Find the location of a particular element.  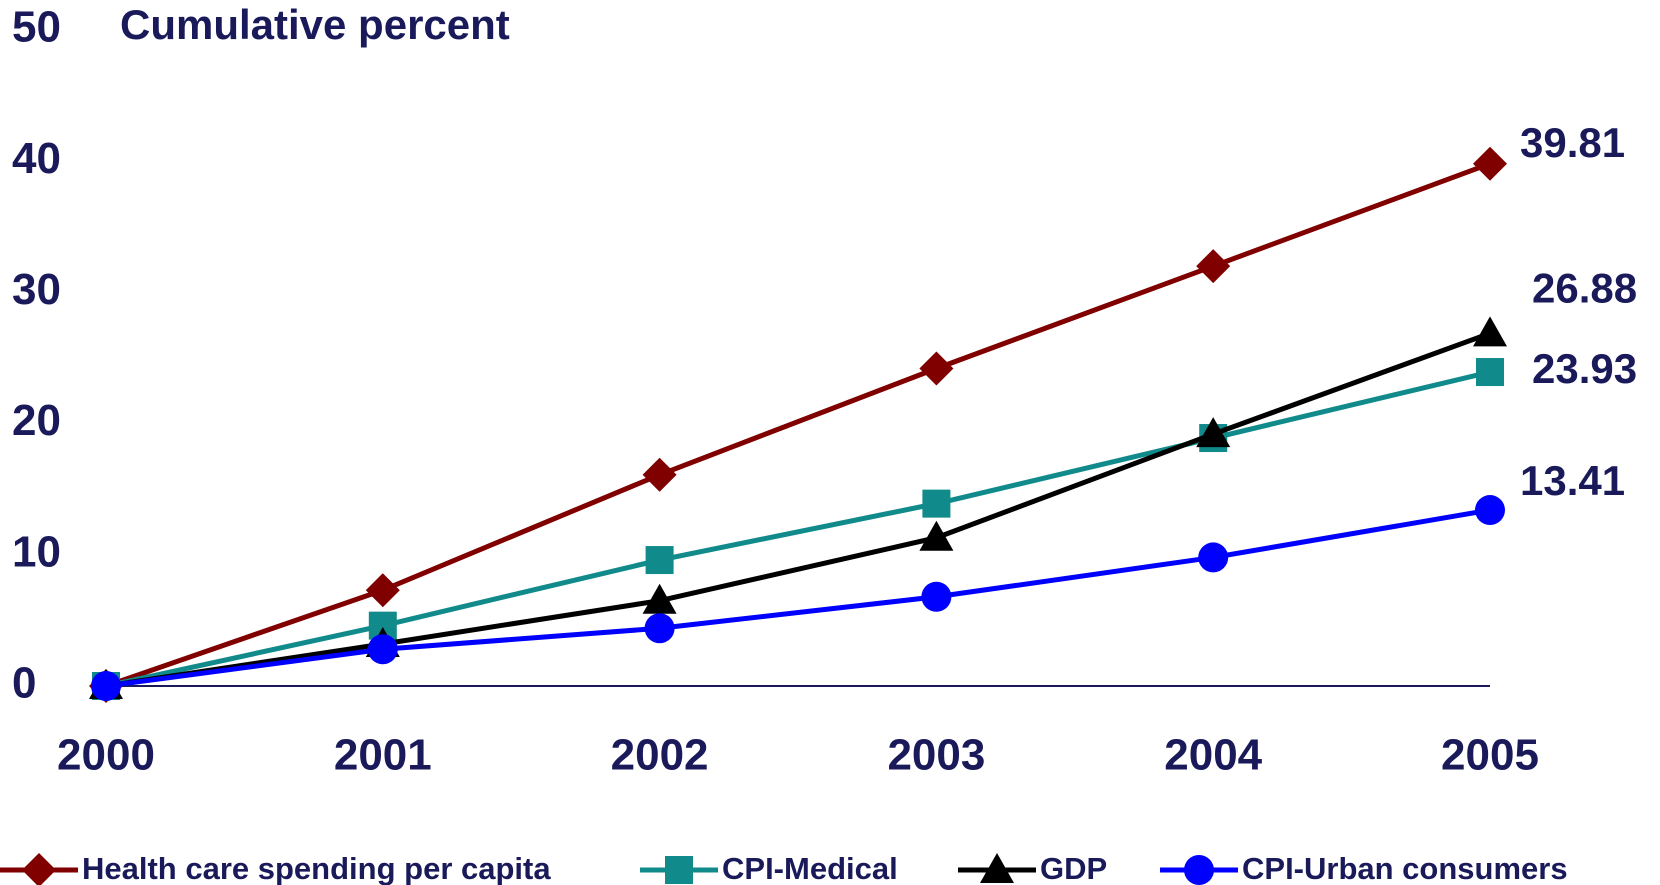

legend-label: GDP is located at coordinates (1073, 868).